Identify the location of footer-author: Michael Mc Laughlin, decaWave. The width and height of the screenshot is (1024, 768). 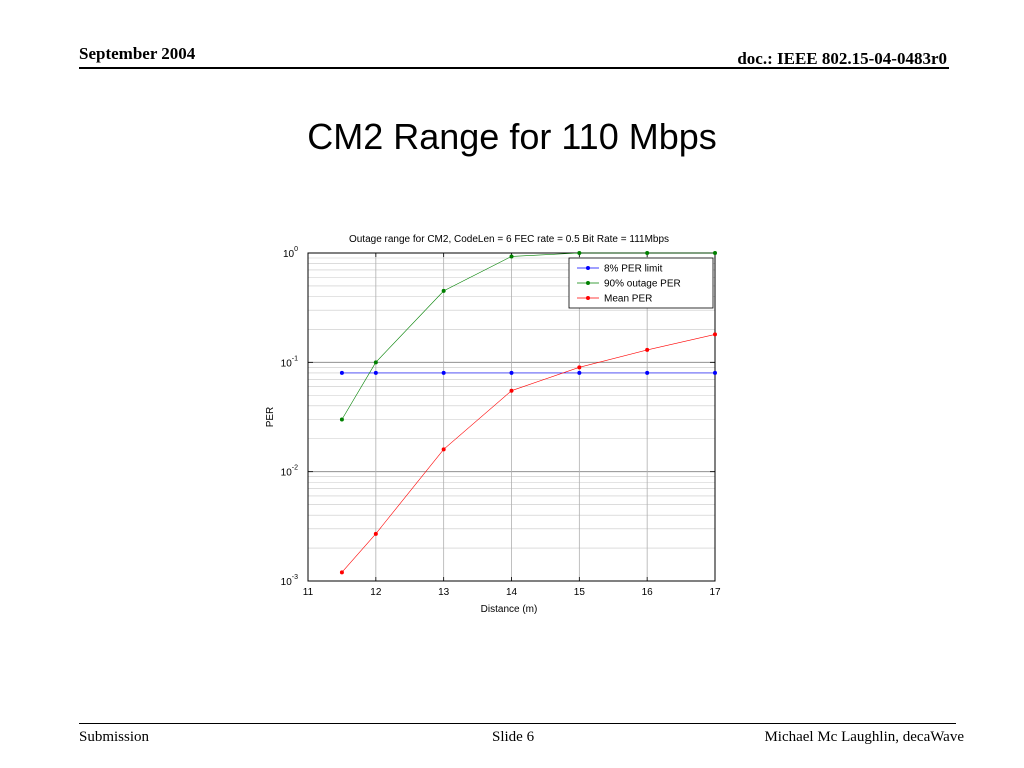
(864, 737).